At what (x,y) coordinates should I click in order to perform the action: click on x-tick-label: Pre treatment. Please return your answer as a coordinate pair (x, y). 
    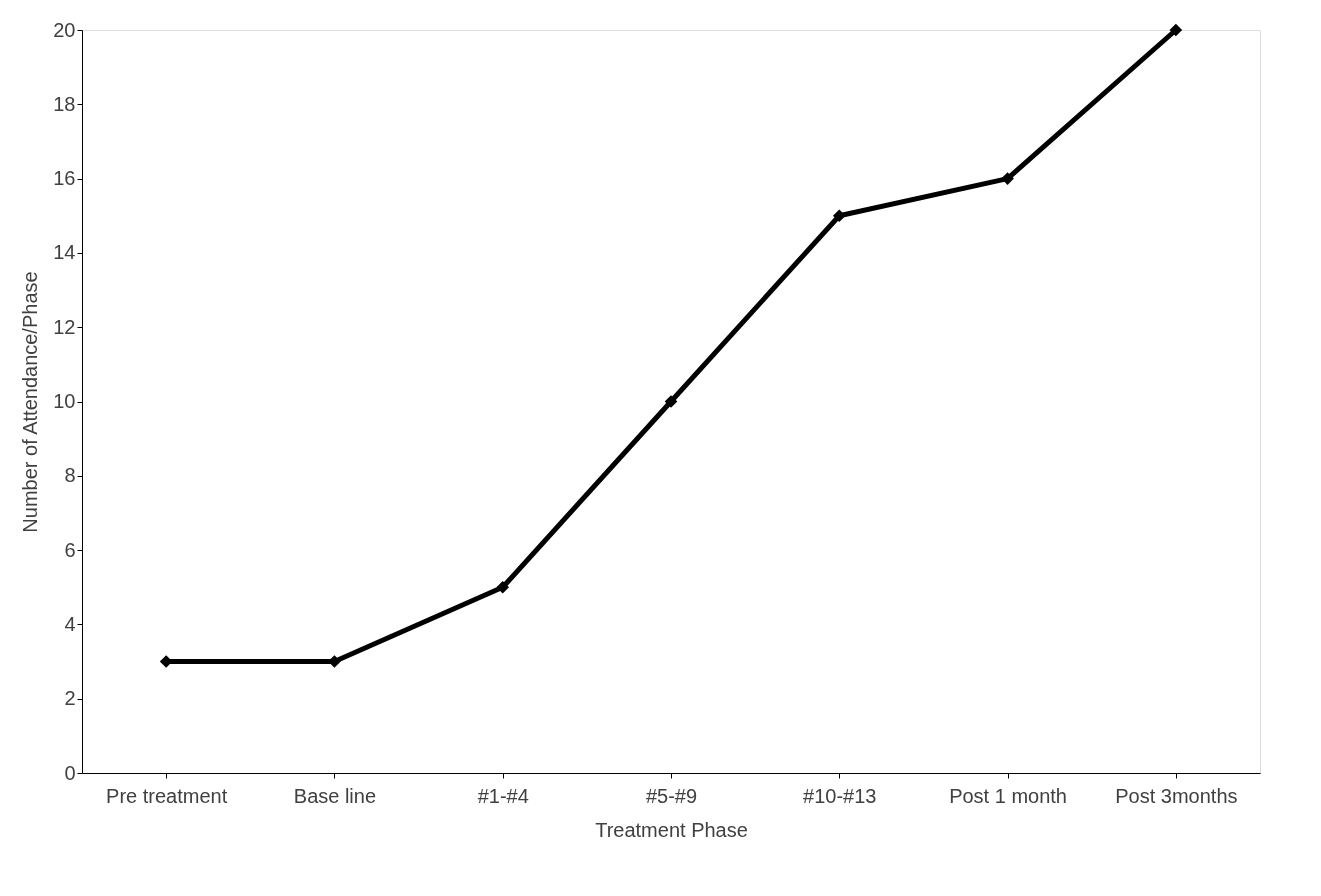
    Looking at the image, I should click on (167, 795).